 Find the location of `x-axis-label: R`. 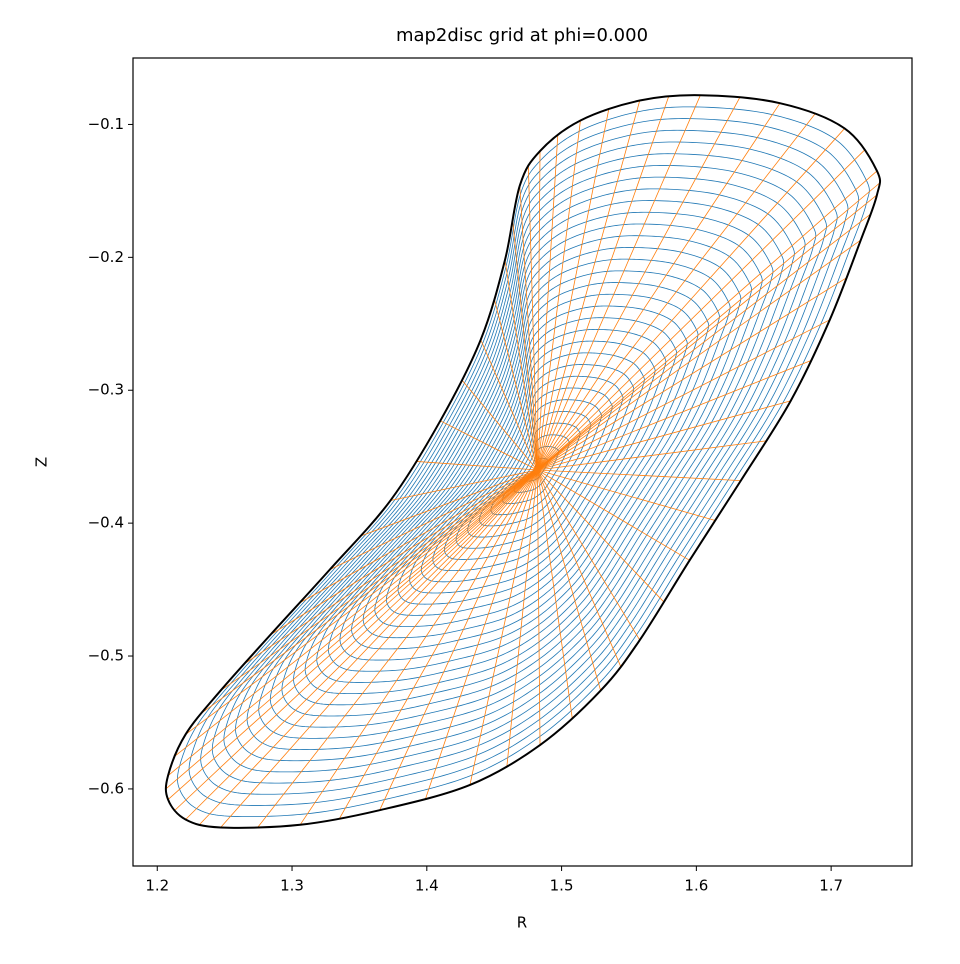

x-axis-label: R is located at coordinates (522, 923).